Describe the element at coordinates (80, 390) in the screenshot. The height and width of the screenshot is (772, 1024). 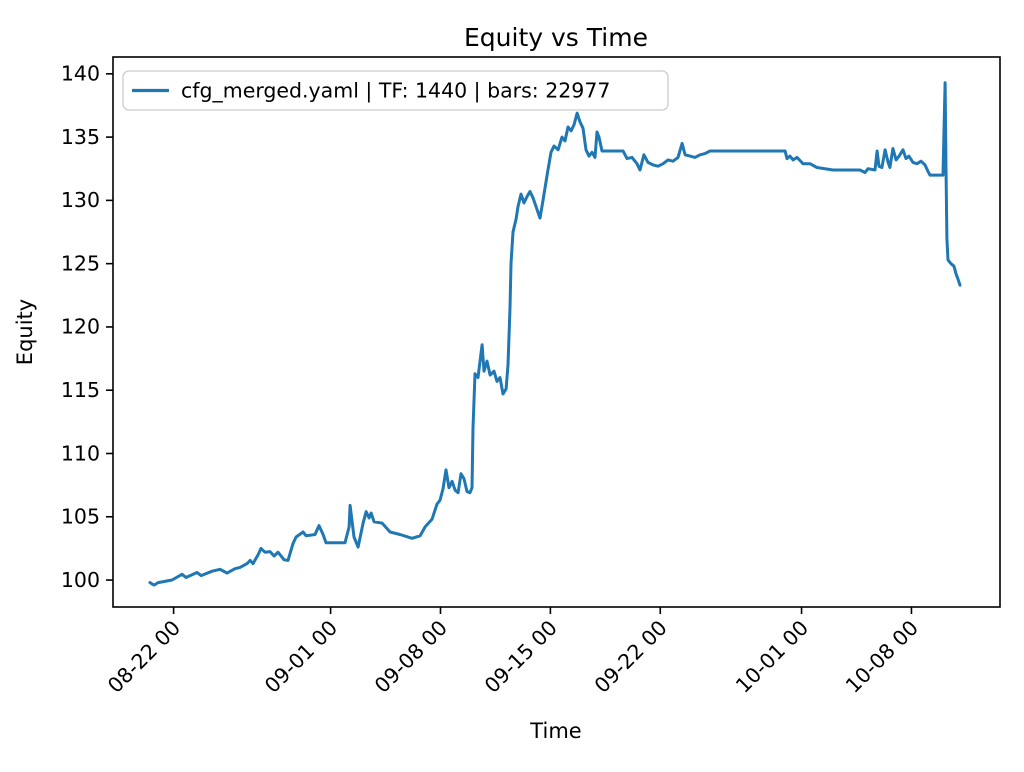
I see `y-tick-label: 115` at that location.